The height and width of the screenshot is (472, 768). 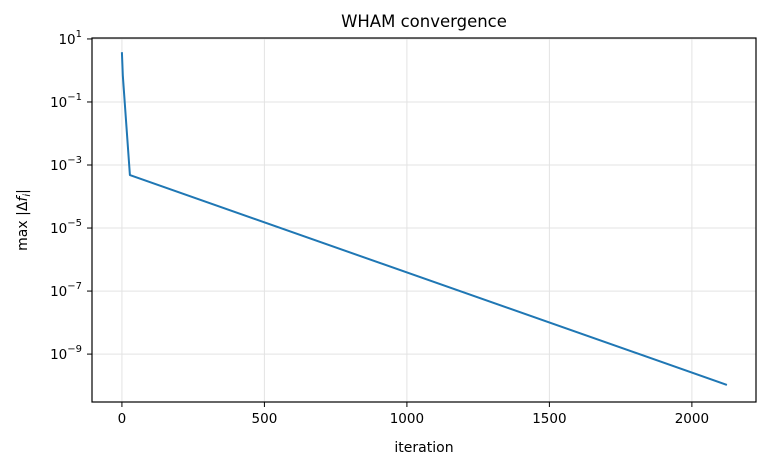 What do you see at coordinates (692, 419) in the screenshot?
I see `x-tick-label: 2000` at bounding box center [692, 419].